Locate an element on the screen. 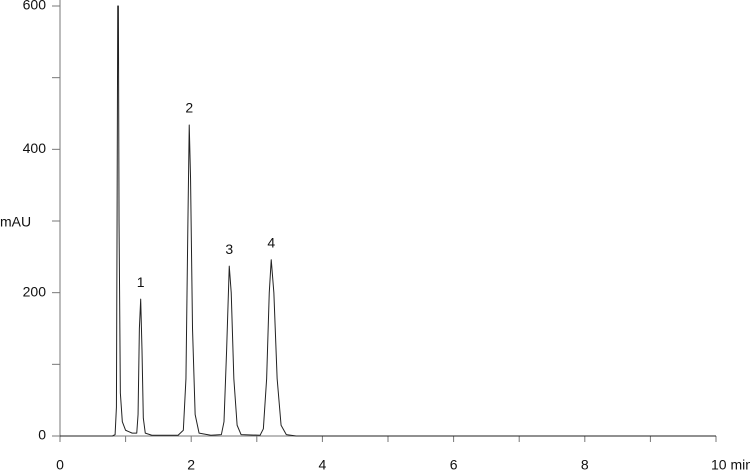  y-tick-label: 400 is located at coordinates (35, 148).